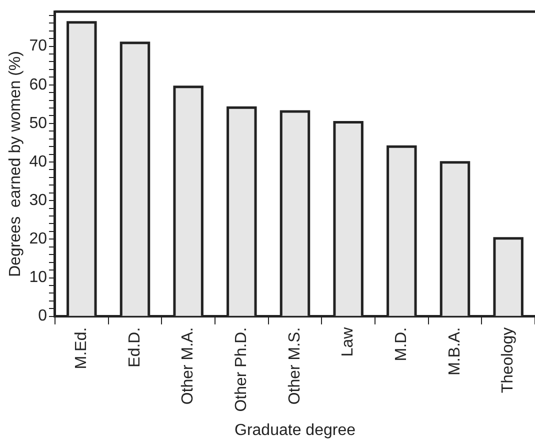 The height and width of the screenshot is (448, 535). What do you see at coordinates (38, 201) in the screenshot?
I see `y-tick-label: 30` at bounding box center [38, 201].